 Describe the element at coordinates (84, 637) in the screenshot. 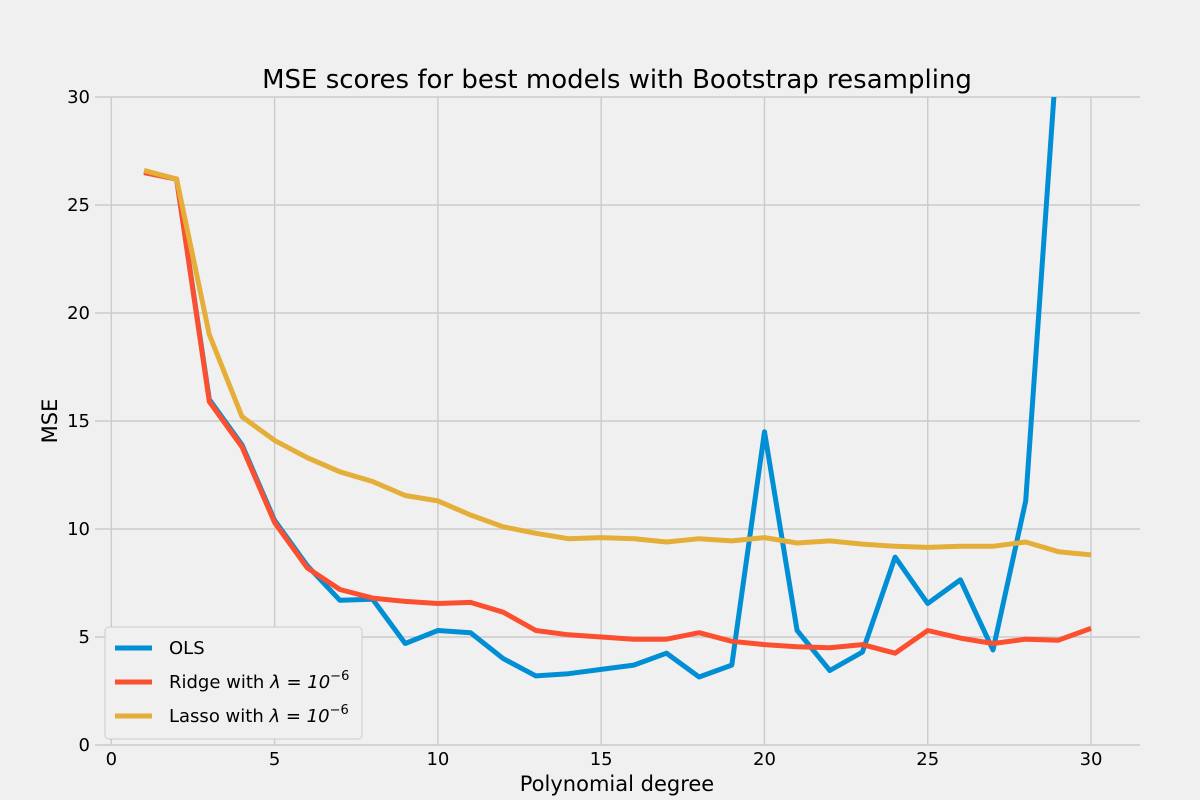

I see `y-tick-label: 5` at that location.